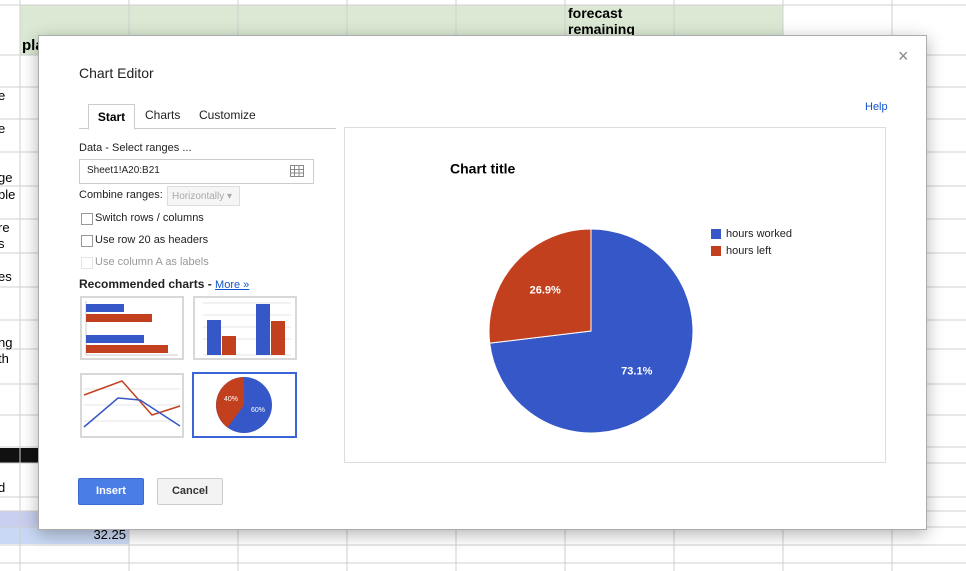 The height and width of the screenshot is (571, 966). Describe the element at coordinates (601, 29) in the screenshot. I see `header-cell-line: remaining` at that location.